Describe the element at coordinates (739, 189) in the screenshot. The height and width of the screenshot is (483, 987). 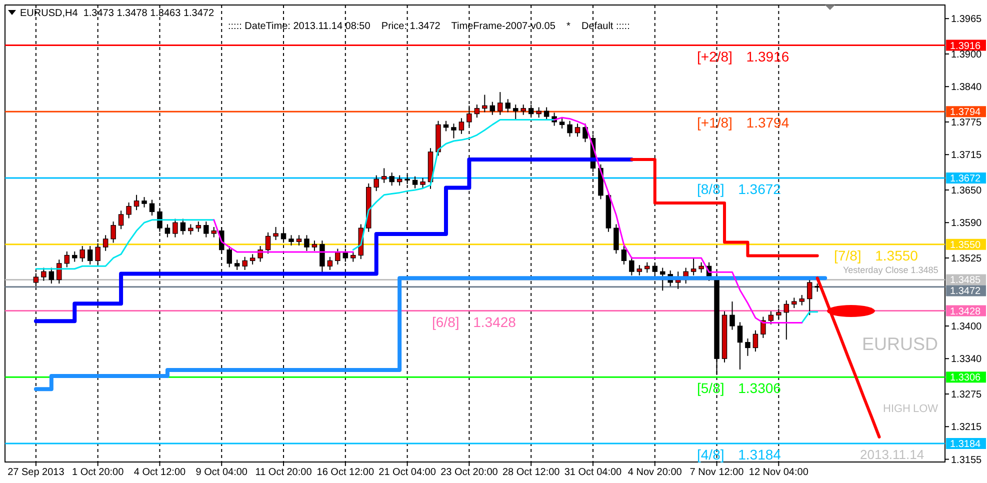
I see `ref-line-label: [8/8] 1.3672` at that location.